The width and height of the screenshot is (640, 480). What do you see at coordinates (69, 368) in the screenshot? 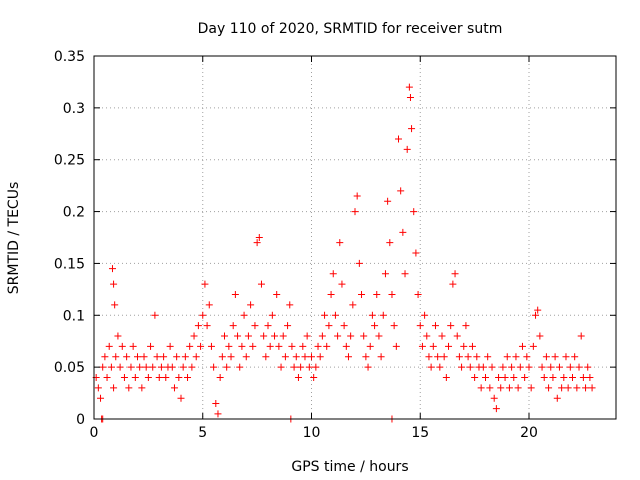
I see `y-tick-label: 0.05` at bounding box center [69, 368].